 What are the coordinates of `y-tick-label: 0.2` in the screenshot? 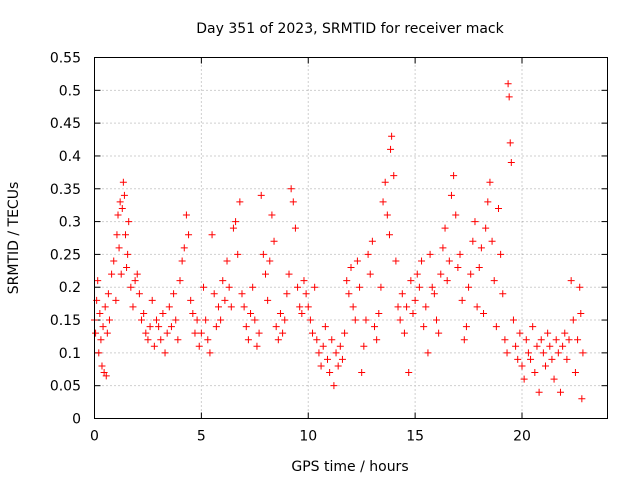 It's located at (70, 288).